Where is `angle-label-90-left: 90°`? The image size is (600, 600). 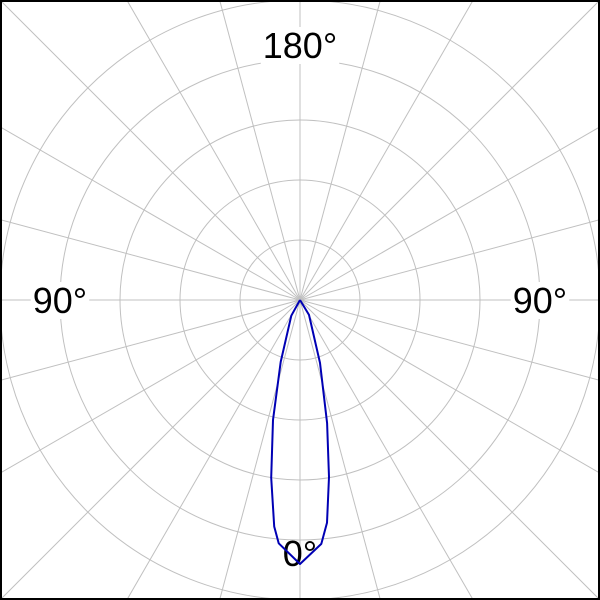 angle-label-90-left: 90° is located at coordinates (60, 300).